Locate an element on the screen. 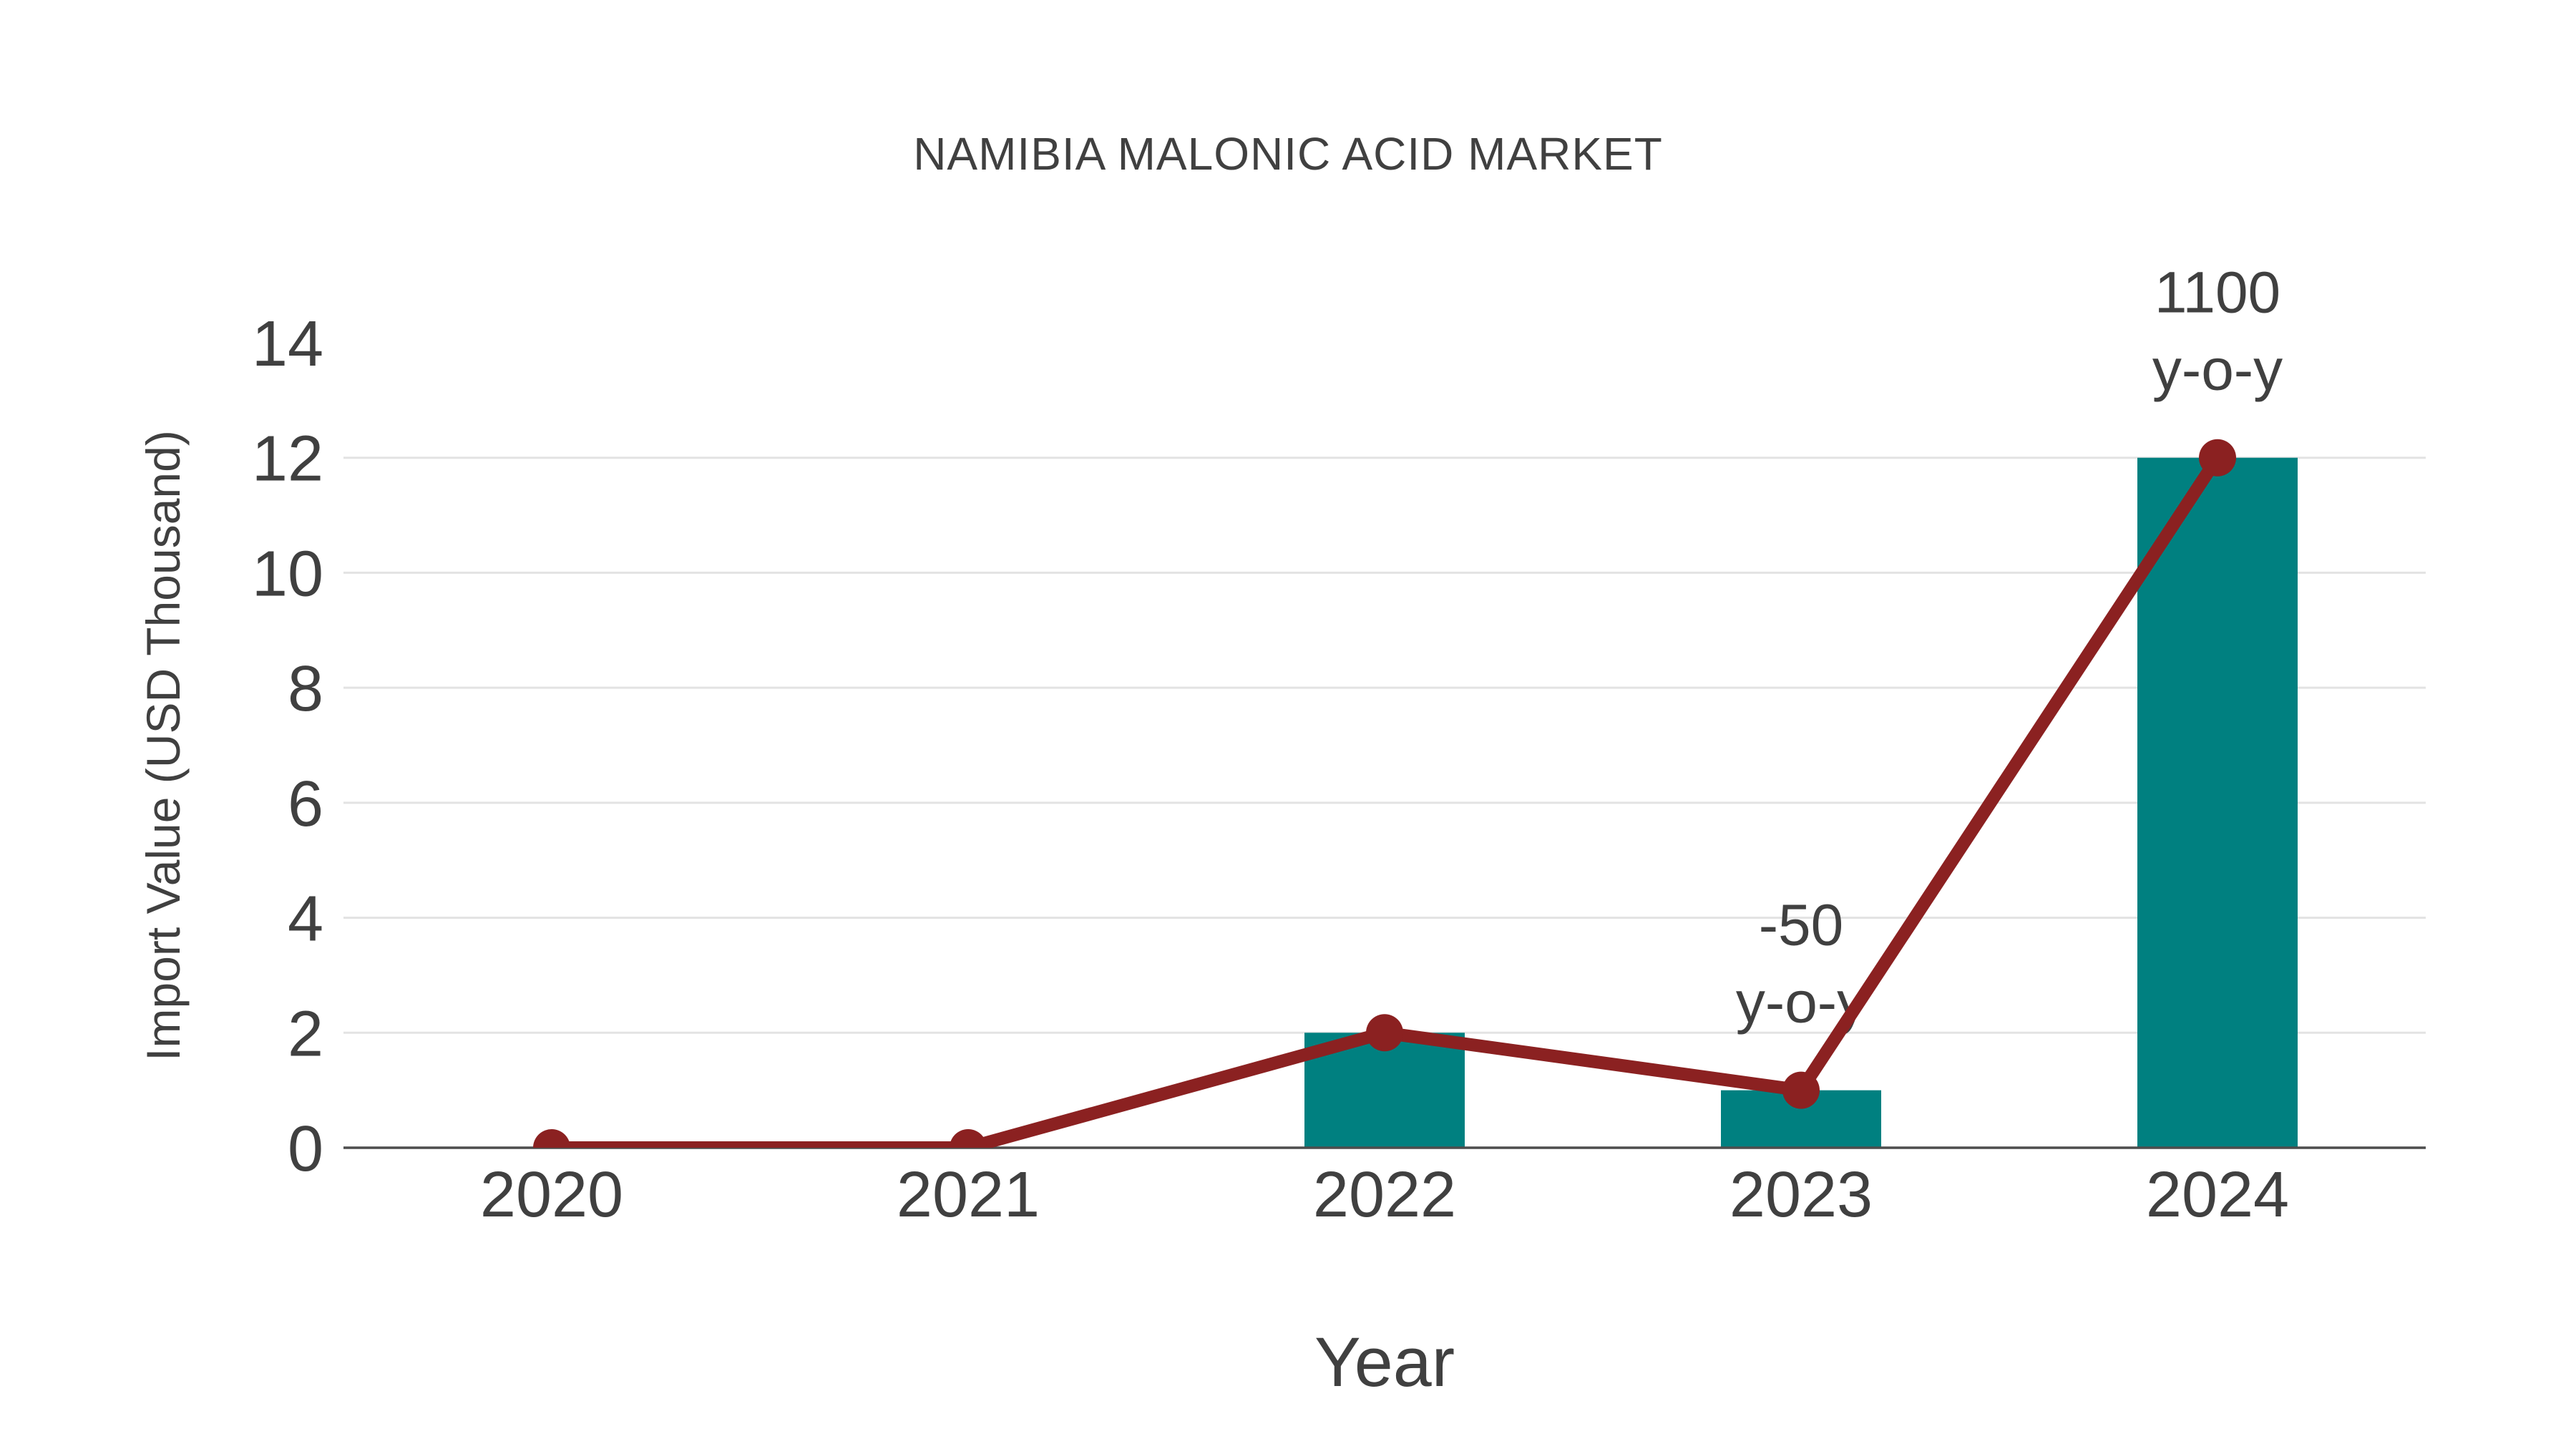 The image size is (2576, 1449). y-tick-label: 4 is located at coordinates (305, 919).